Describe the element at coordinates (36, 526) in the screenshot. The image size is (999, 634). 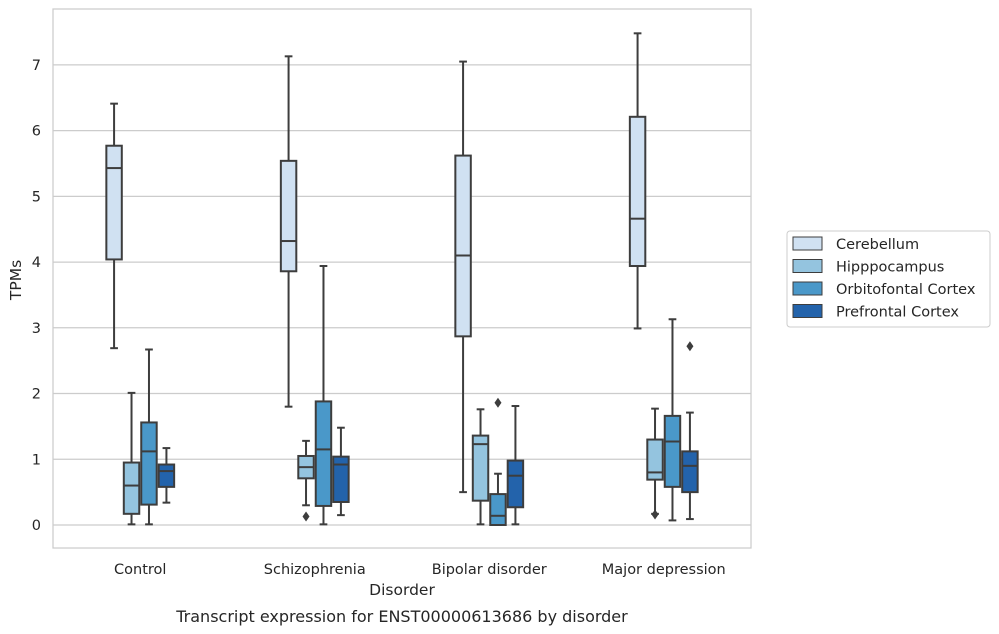
I see `y-tick-label: 0` at that location.